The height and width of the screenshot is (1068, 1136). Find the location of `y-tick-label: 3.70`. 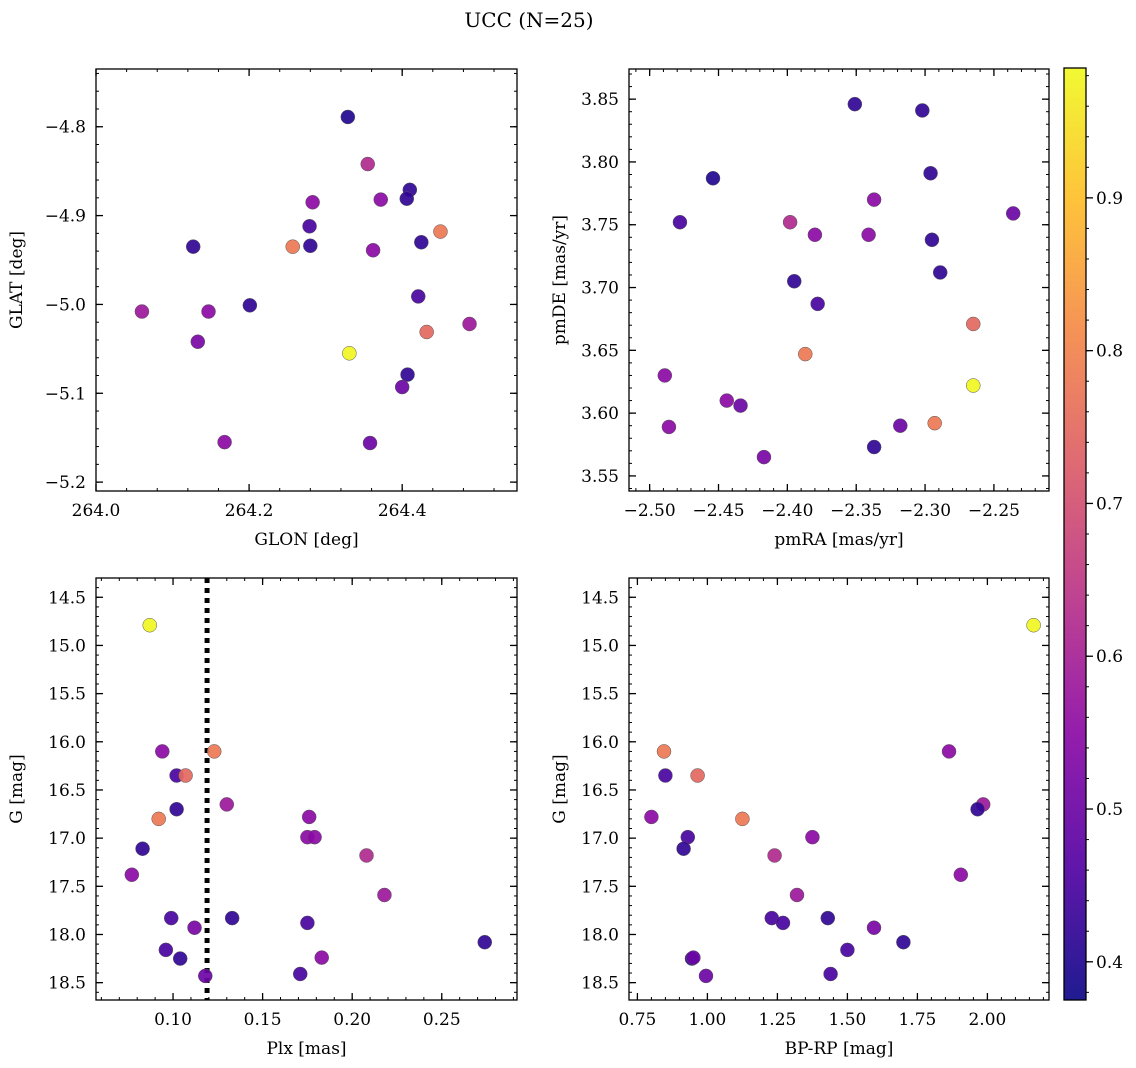

y-tick-label: 3.70 is located at coordinates (600, 289).